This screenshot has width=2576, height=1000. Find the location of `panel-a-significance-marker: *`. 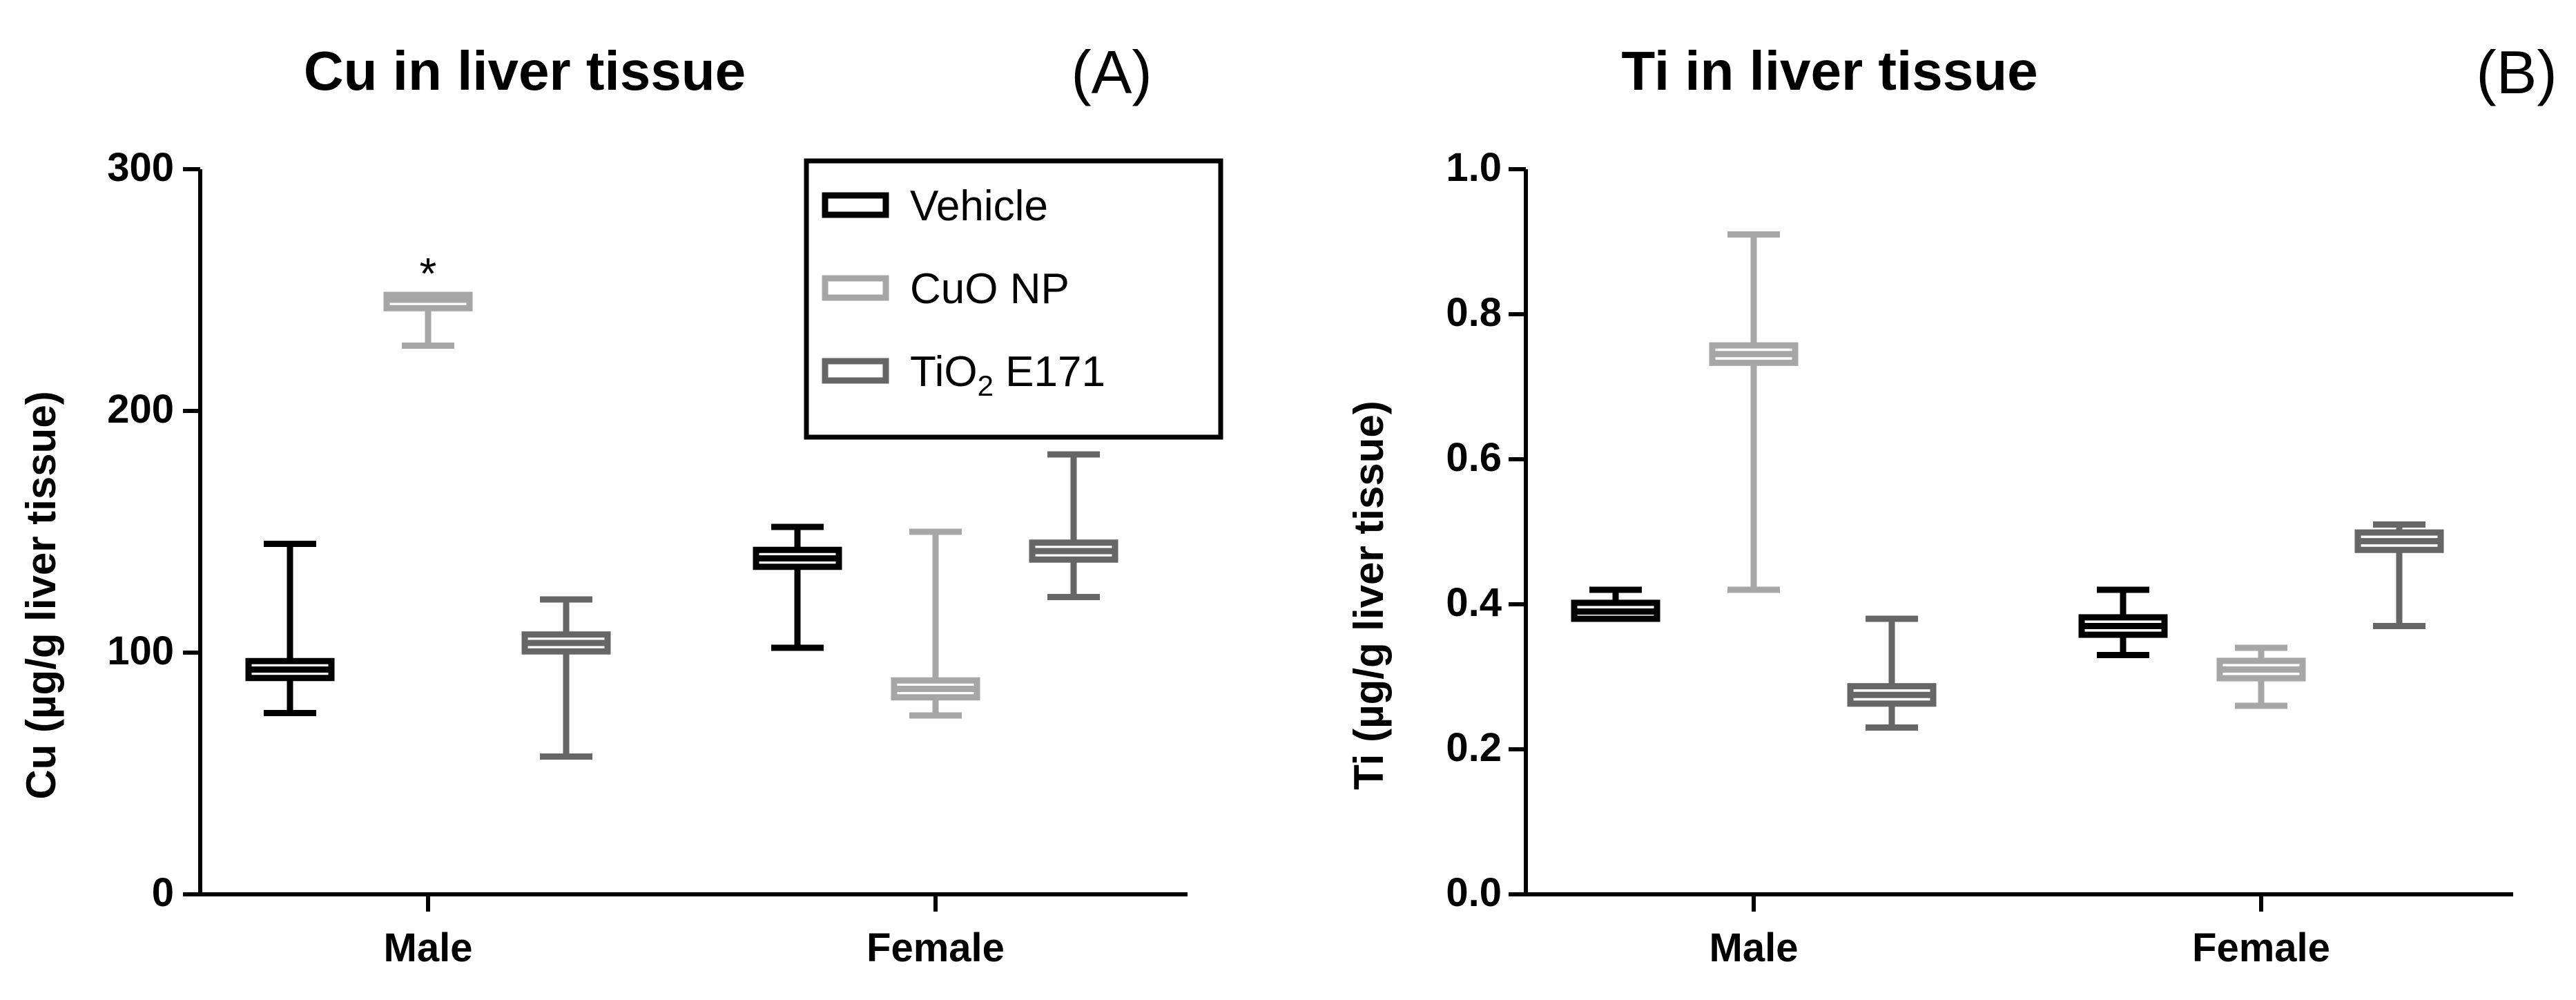

panel-a-significance-marker: * is located at coordinates (429, 273).